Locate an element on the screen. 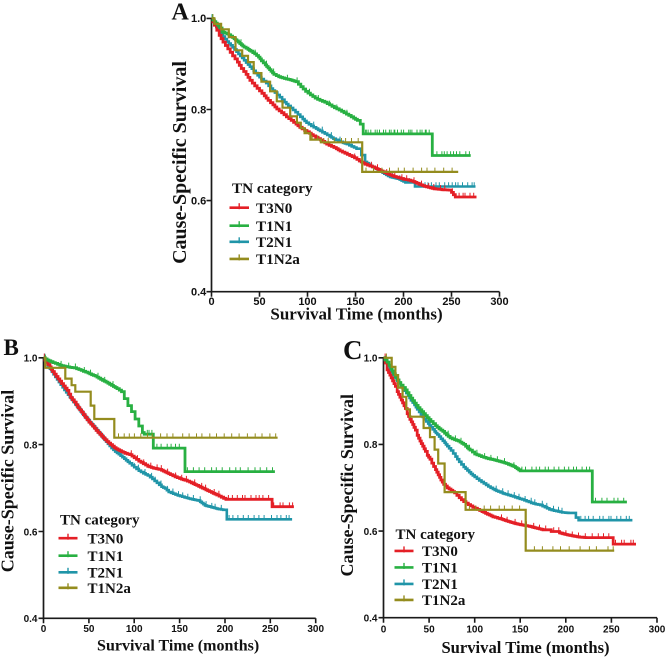 The image size is (668, 663). svg-text: C is located at coordinates (353, 350).